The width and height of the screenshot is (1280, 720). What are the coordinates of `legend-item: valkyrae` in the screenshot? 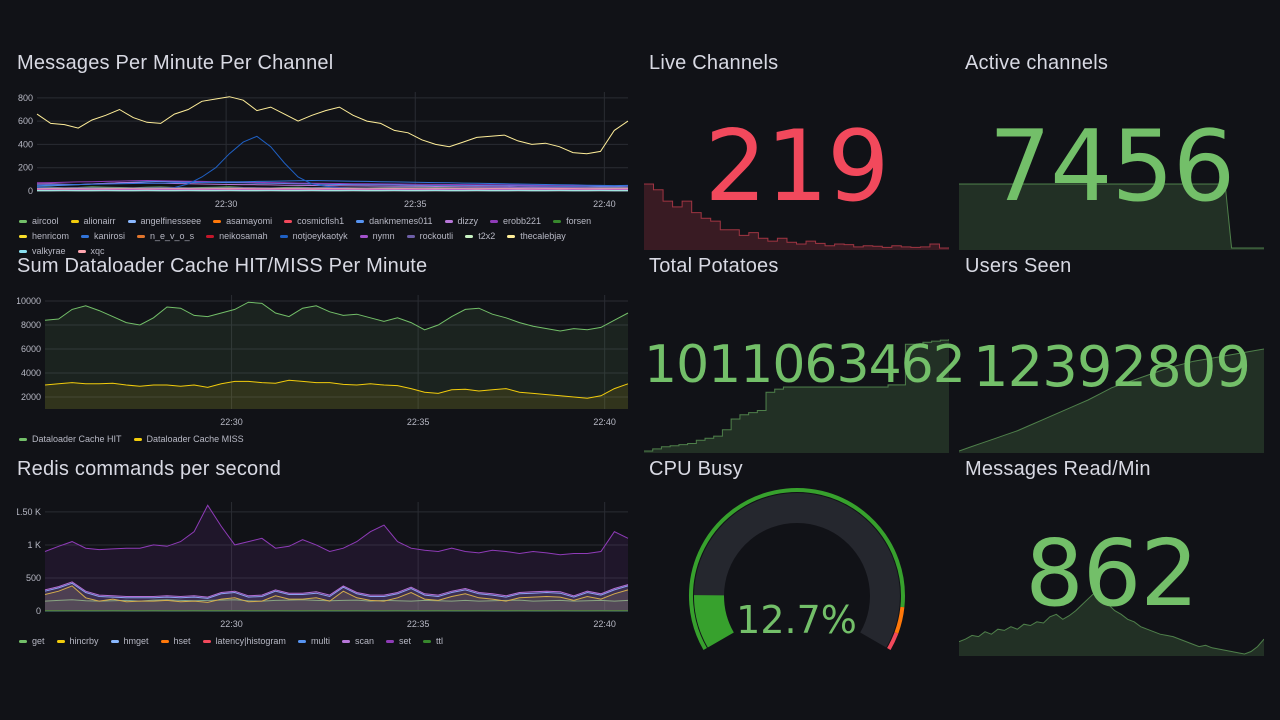 It's located at (42, 251).